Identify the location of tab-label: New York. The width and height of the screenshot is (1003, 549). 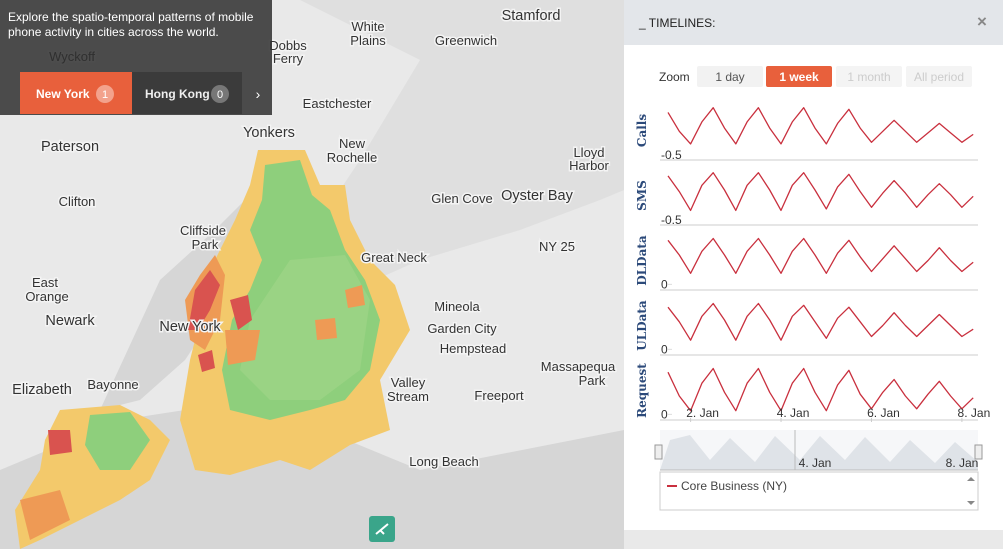
(63, 94).